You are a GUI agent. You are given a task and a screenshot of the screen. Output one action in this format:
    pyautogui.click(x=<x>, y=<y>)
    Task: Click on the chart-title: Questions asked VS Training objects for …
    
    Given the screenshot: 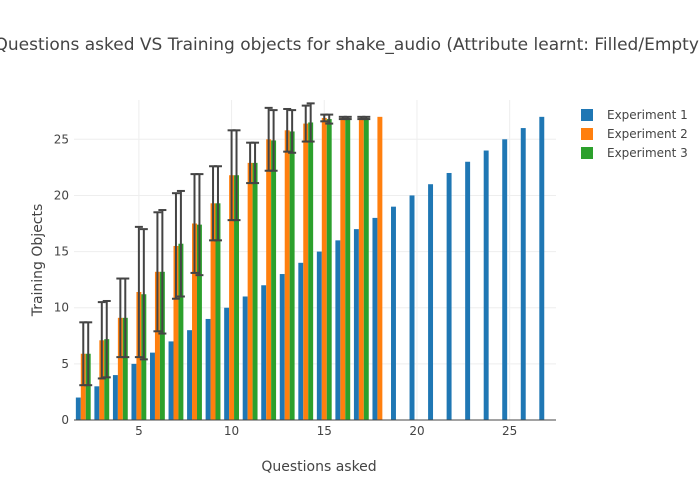 What is the action you would take?
    pyautogui.click(x=350, y=45)
    